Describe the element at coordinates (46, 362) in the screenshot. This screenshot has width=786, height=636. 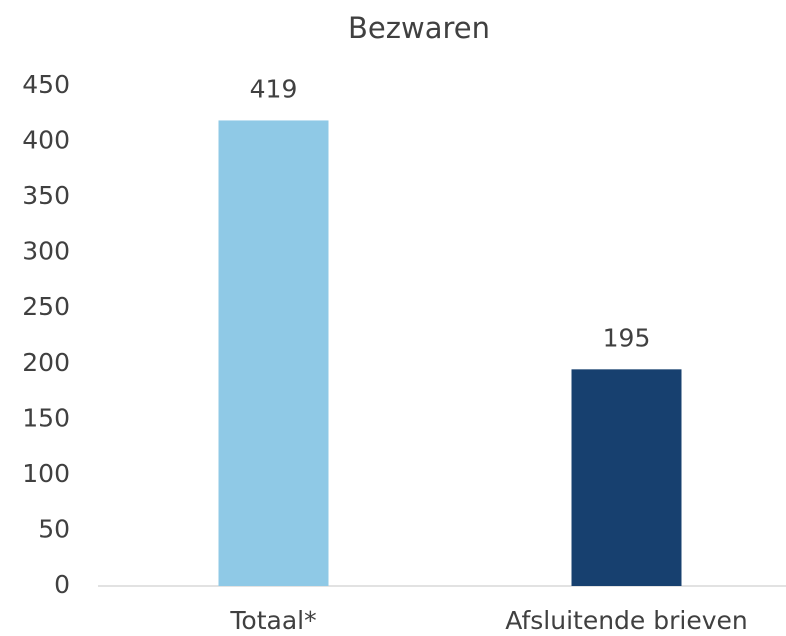
I see `y-tick-label: 200` at that location.